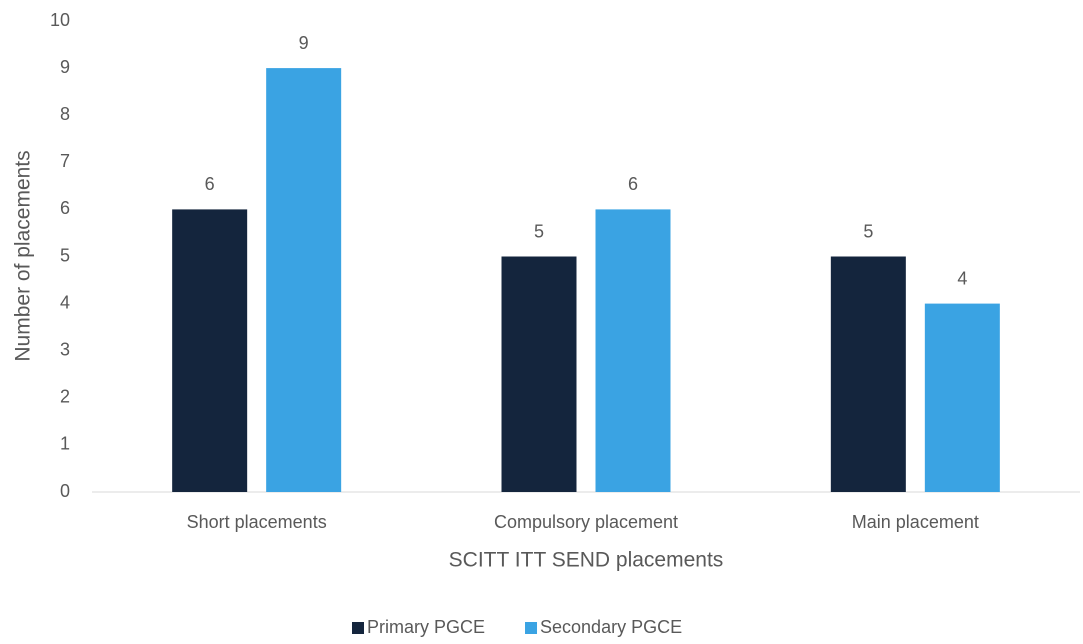 This screenshot has height=644, width=1083. Describe the element at coordinates (65, 114) in the screenshot. I see `y-tick-label: 8` at that location.